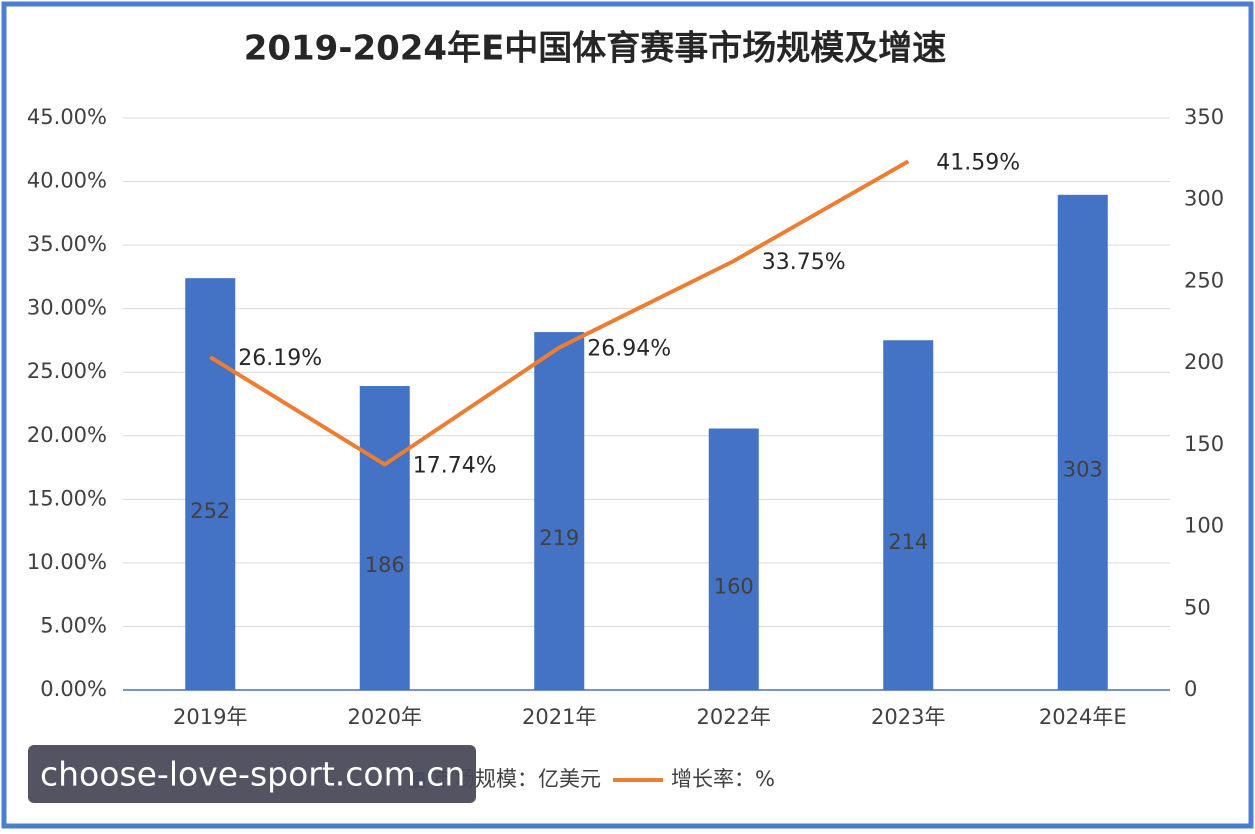 The width and height of the screenshot is (1255, 834). What do you see at coordinates (1204, 117) in the screenshot?
I see `y2-tick-label: 350` at bounding box center [1204, 117].